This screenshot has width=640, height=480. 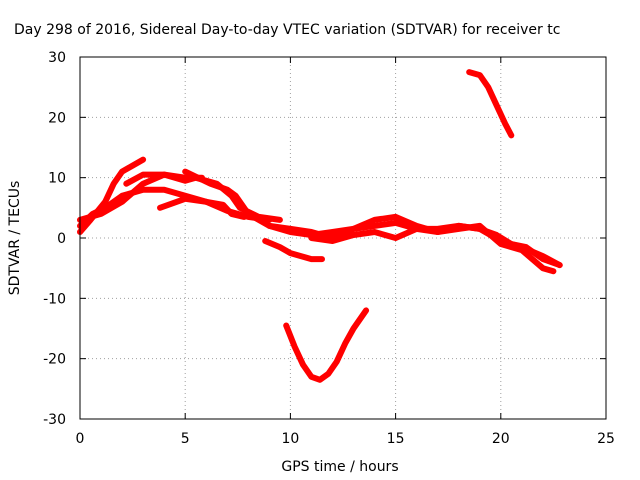 I want to click on y-axis-label: SDTVAR / TECUs, so click(x=15, y=238).